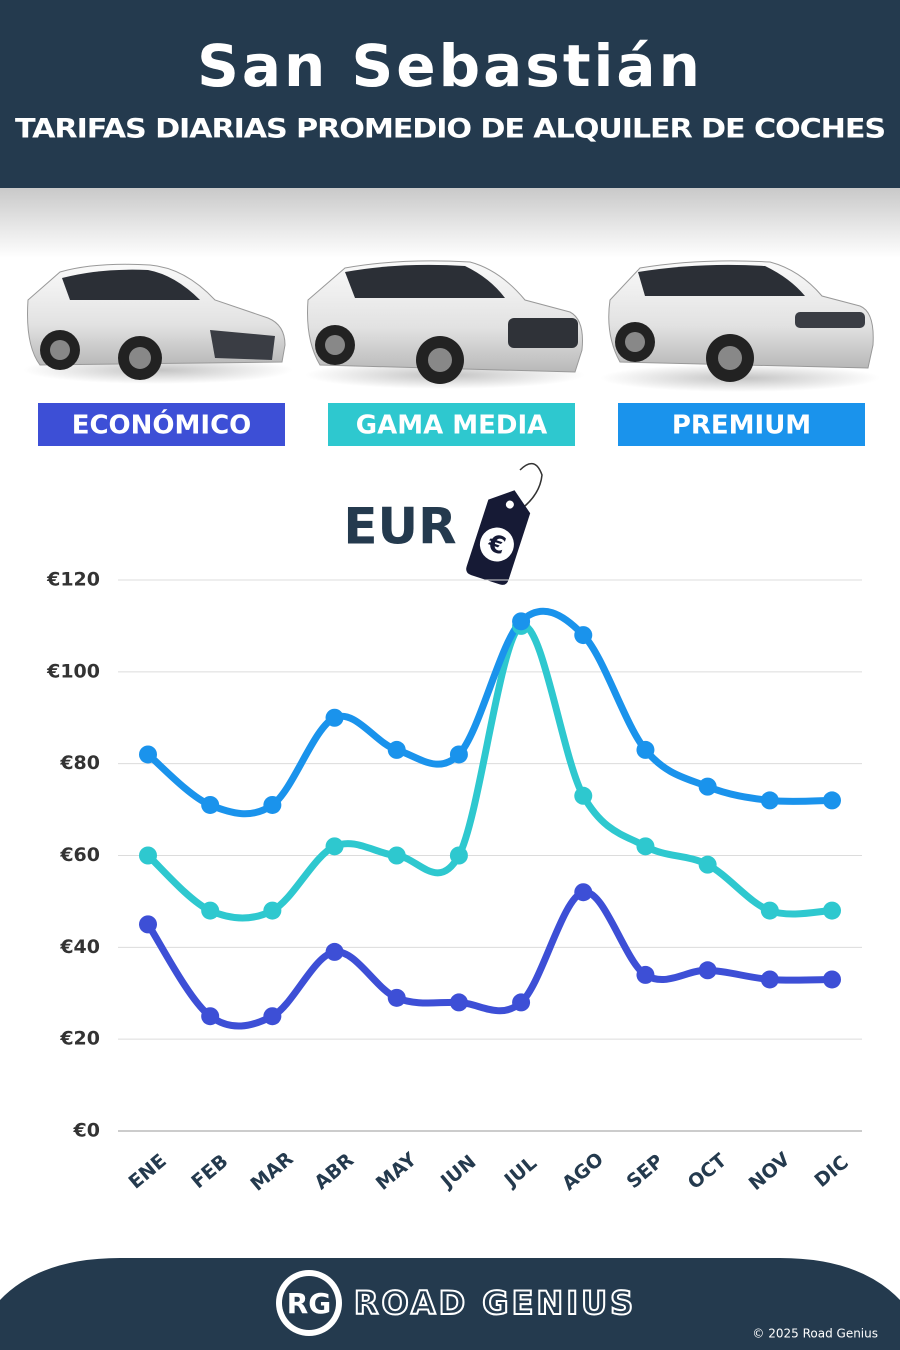 The image size is (900, 1350). Describe the element at coordinates (457, 1172) in the screenshot. I see `x-tick-label: JUN` at that location.